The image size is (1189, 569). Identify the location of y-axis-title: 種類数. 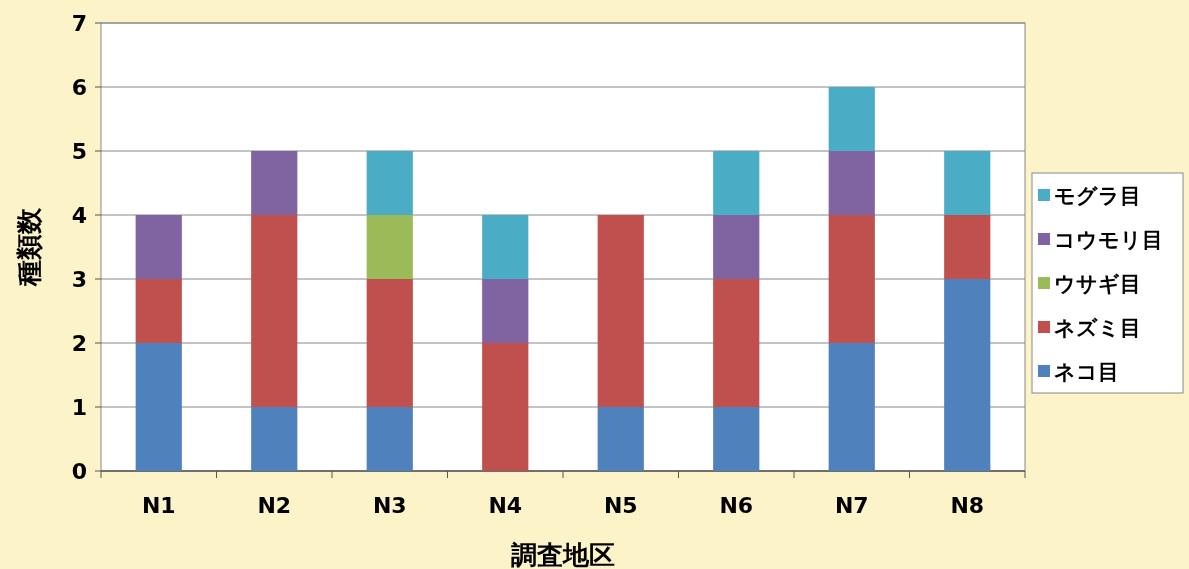
(29, 247).